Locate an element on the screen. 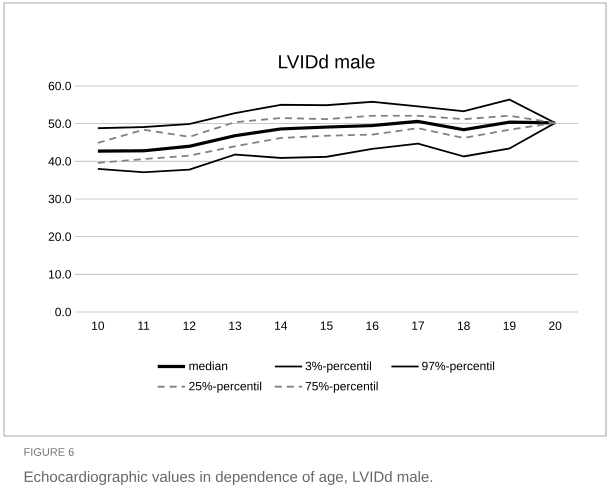 This screenshot has height=500, width=612. text: Echocardiographic values in dependence of age, LVIDd male. is located at coordinates (228, 478).